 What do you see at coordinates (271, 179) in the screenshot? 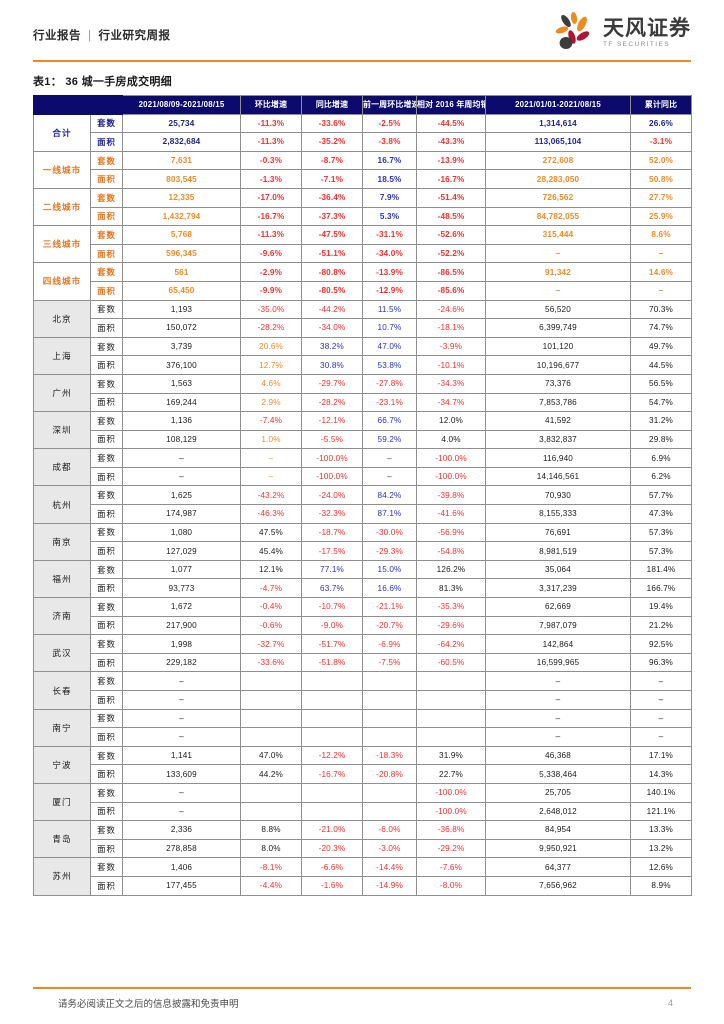
I see `cell-hb: -1.3%` at bounding box center [271, 179].